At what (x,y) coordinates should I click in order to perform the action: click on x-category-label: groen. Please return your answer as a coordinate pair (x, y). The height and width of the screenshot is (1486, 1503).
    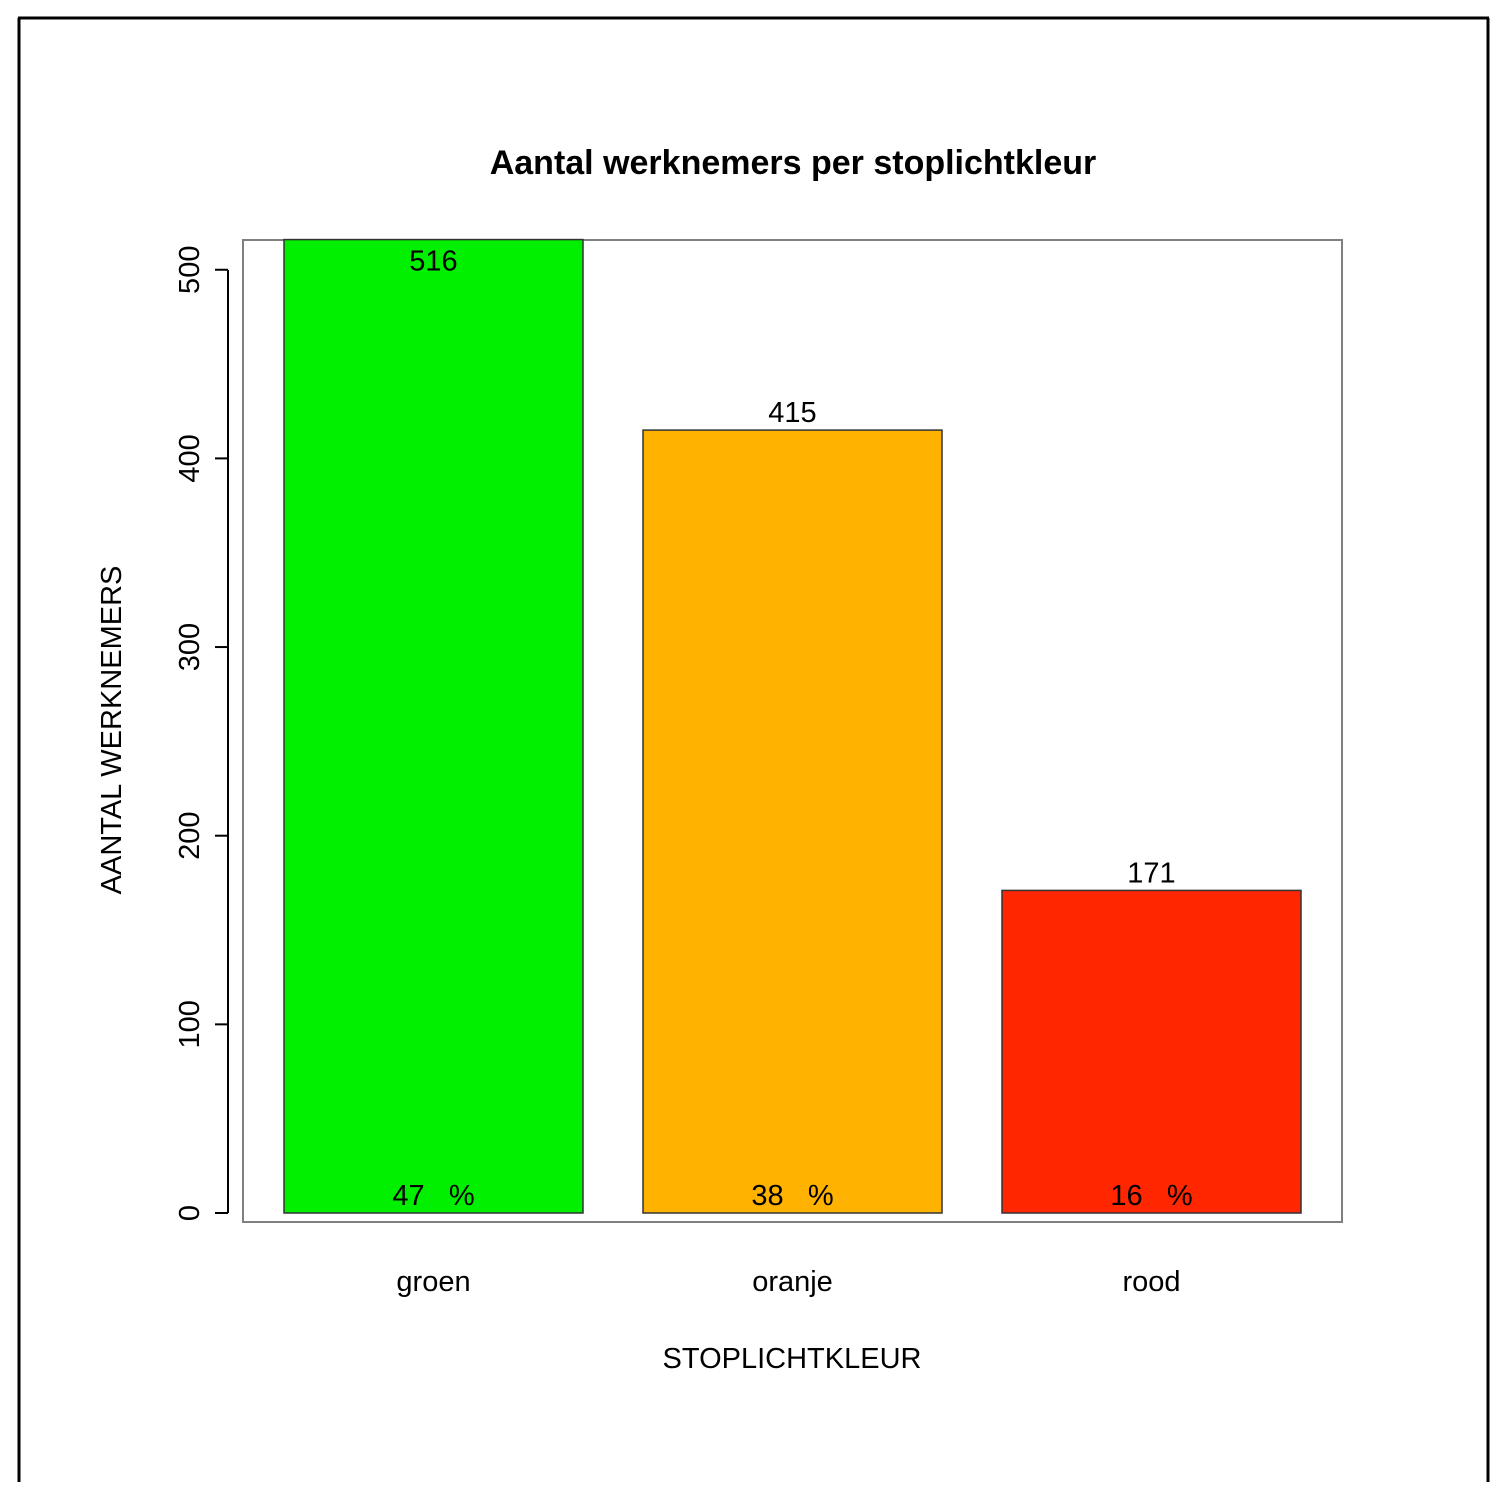
    Looking at the image, I should click on (433, 1282).